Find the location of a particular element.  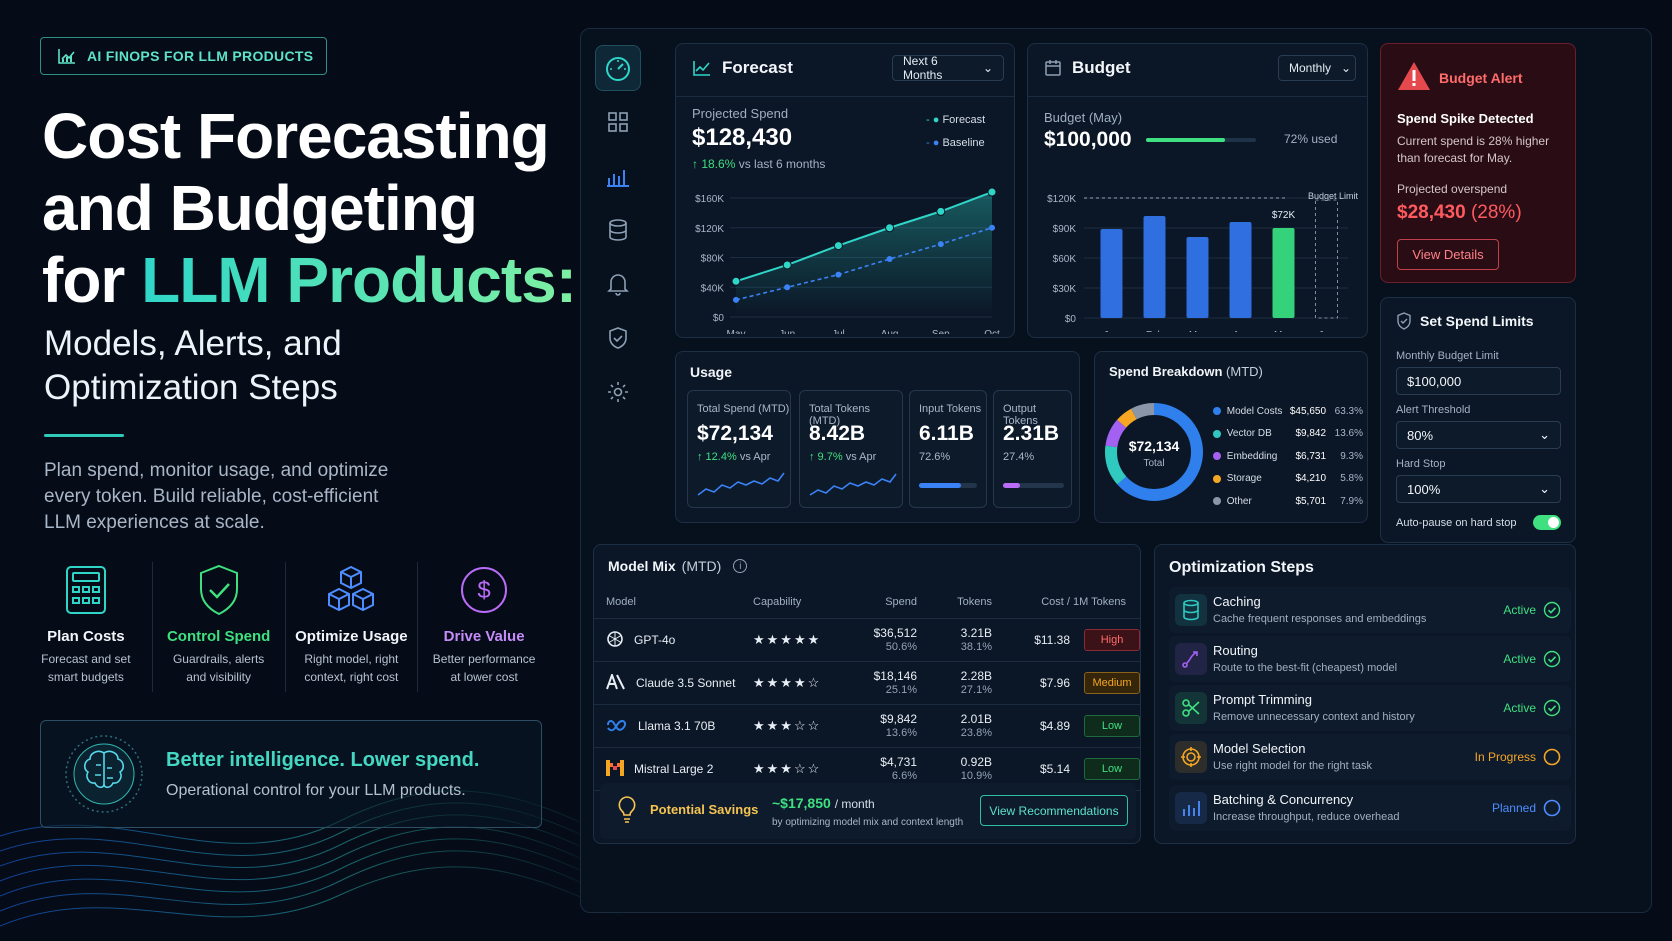

usage-title: Usage is located at coordinates (711, 372).